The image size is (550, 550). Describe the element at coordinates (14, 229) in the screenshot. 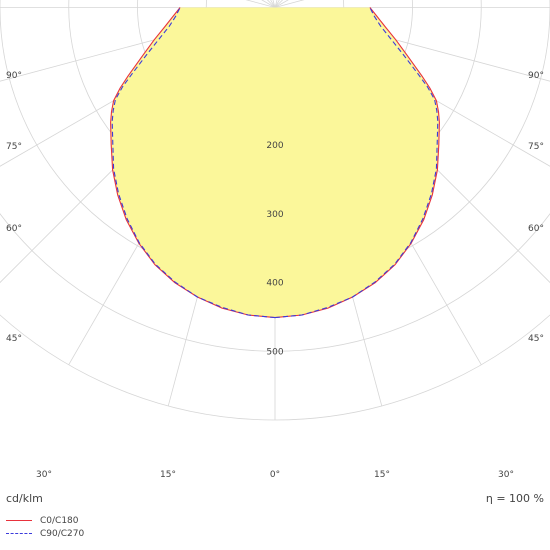

I see `angle-label-left-2: 60°` at that location.